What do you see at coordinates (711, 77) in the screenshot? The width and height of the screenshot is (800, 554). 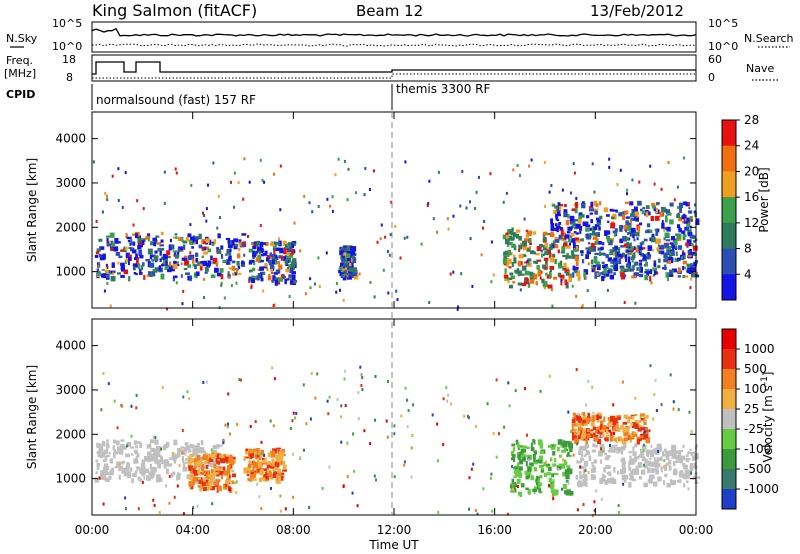 I see `nave-tick-low: 0` at bounding box center [711, 77].